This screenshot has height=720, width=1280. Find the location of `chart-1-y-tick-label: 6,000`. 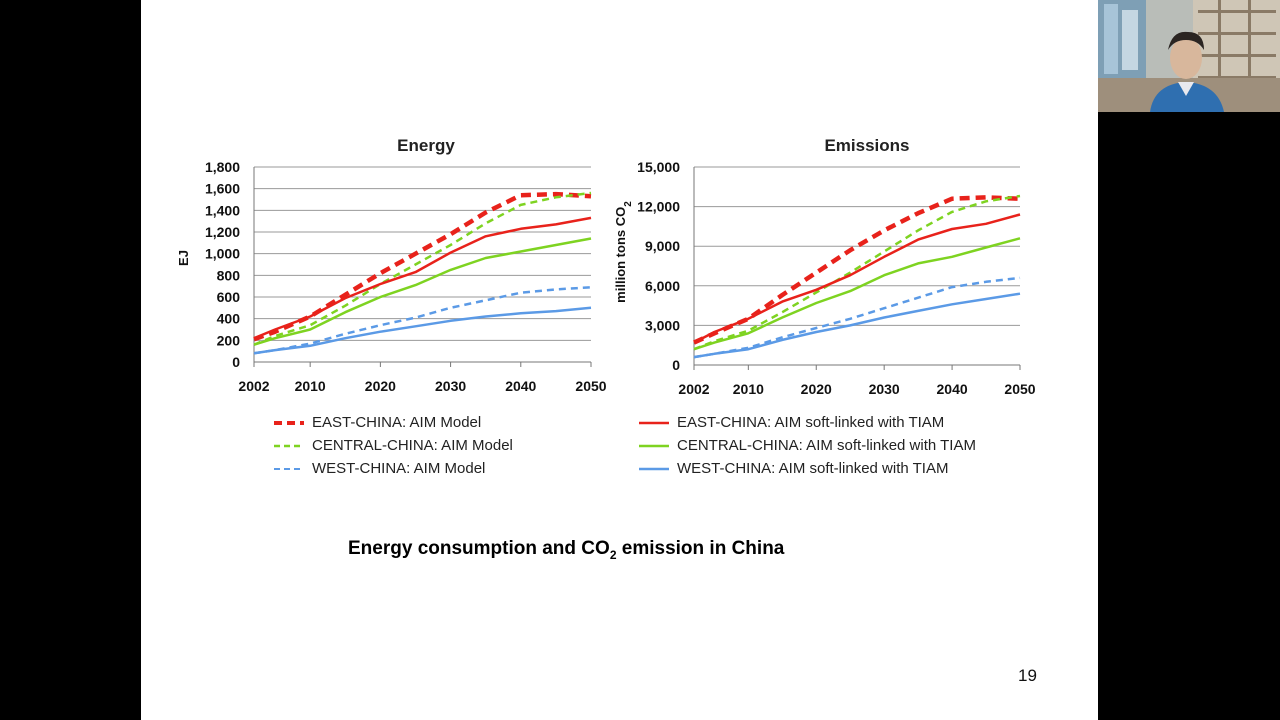

chart-1-y-tick-label: 6,000 is located at coordinates (662, 286).